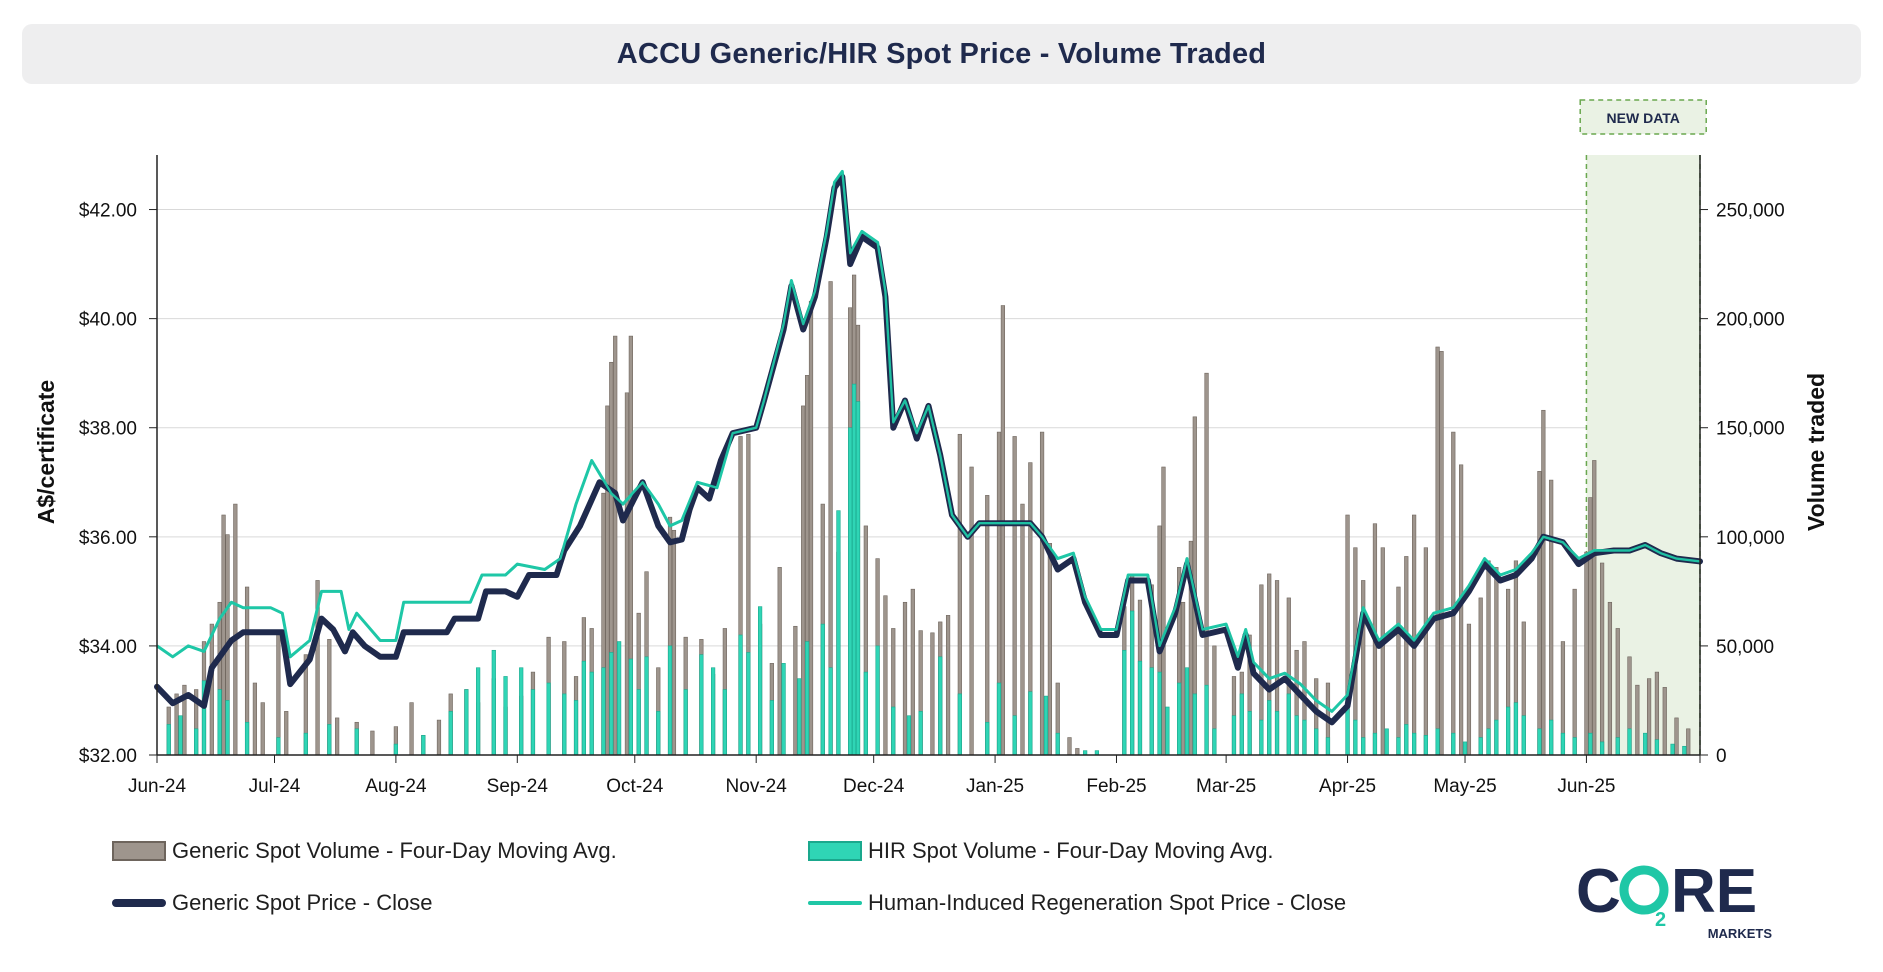  I want to click on x-tick-label: Nov-24, so click(757, 786).